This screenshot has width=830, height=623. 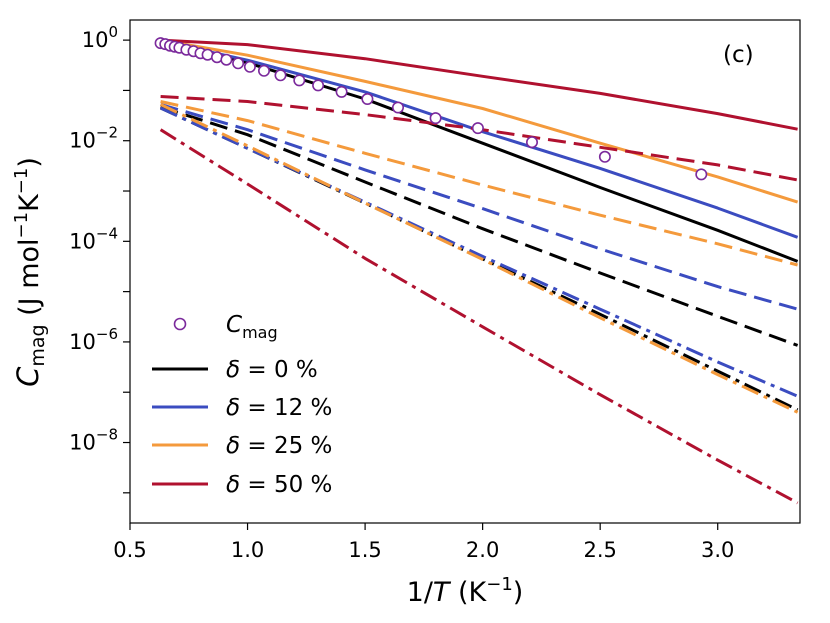 I want to click on x-axis-label-unit-exp: −1, so click(x=499, y=584).